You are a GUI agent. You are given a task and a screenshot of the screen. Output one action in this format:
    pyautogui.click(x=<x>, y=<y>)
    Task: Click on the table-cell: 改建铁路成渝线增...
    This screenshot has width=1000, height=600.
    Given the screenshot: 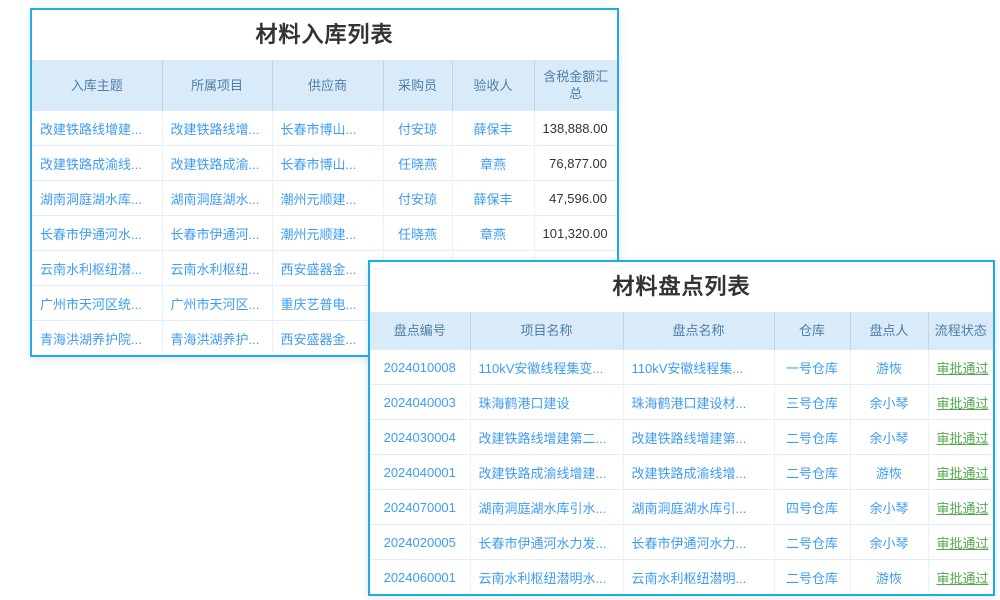 What is the action you would take?
    pyautogui.click(x=698, y=472)
    